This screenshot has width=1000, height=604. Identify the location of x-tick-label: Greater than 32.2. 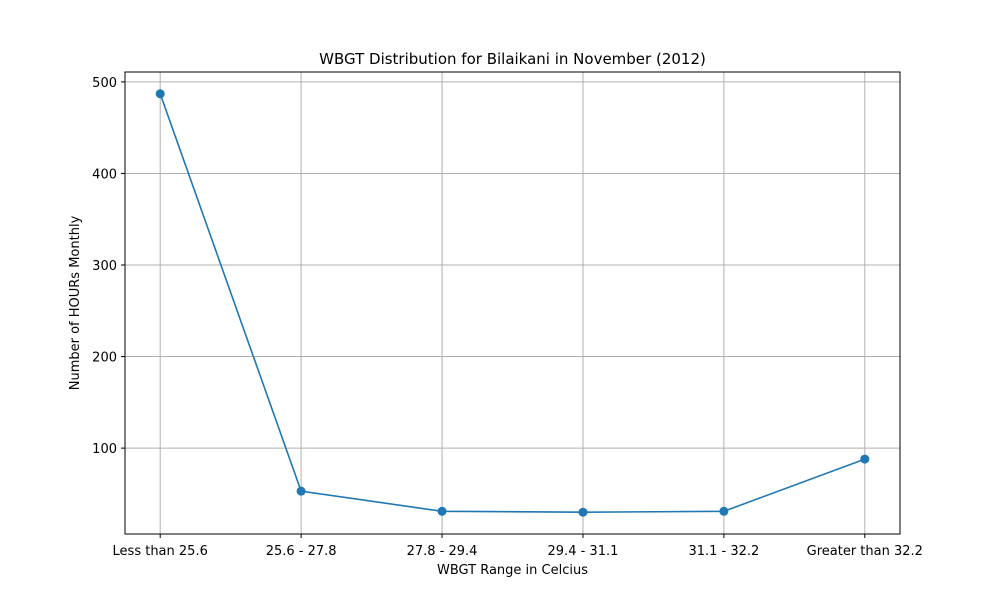
(865, 551).